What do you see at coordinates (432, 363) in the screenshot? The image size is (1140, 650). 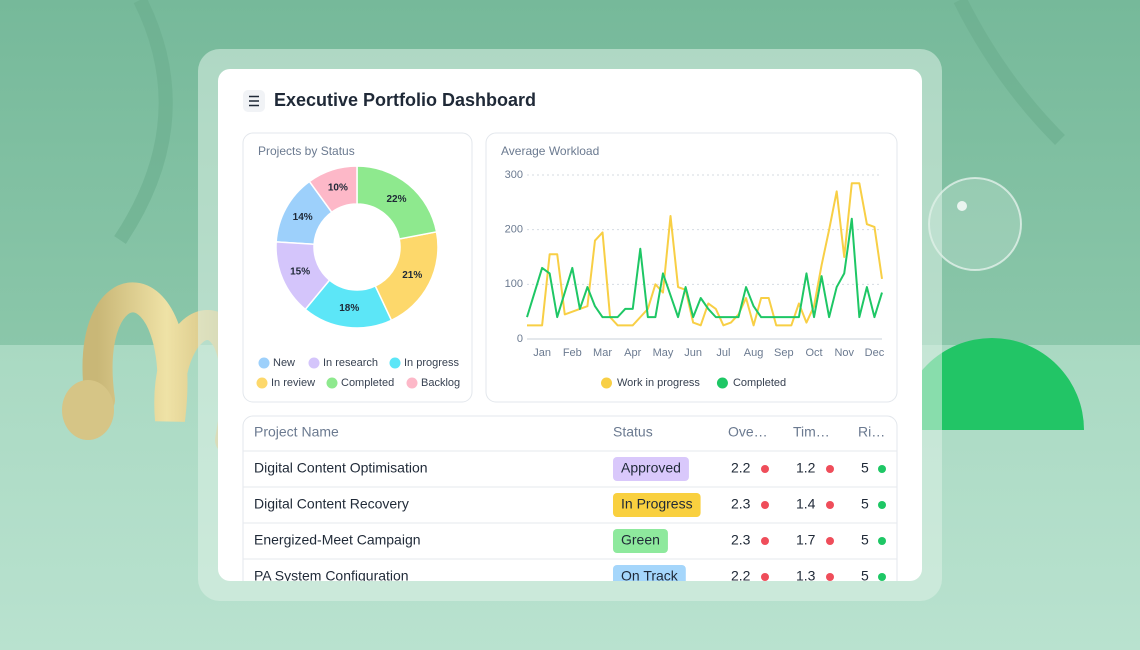 I see `legend-label: In progress` at bounding box center [432, 363].